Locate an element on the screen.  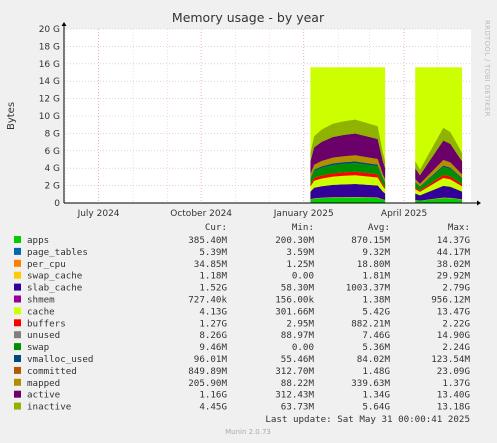
munin-version: Munin 2.0.73 is located at coordinates (248, 432).